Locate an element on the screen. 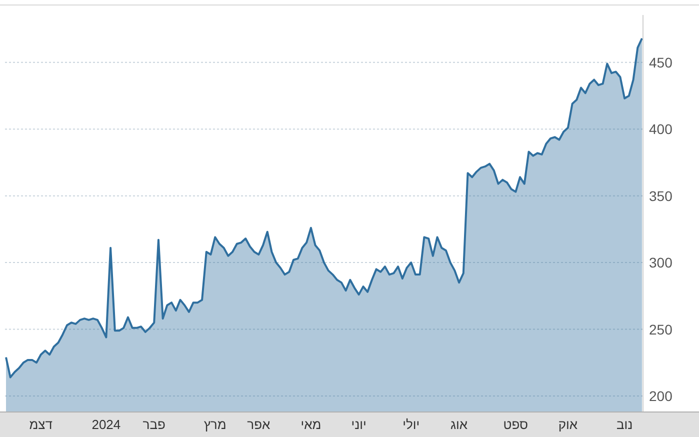 This screenshot has height=437, width=699. x-tick-label: יולי is located at coordinates (411, 424).